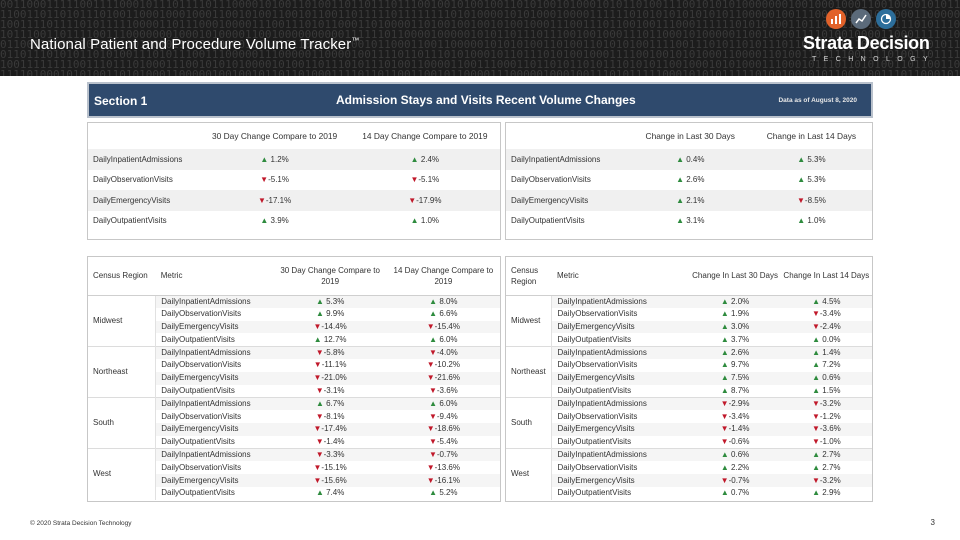  What do you see at coordinates (334, 352) in the screenshot?
I see `change-value: -5.8%` at bounding box center [334, 352].